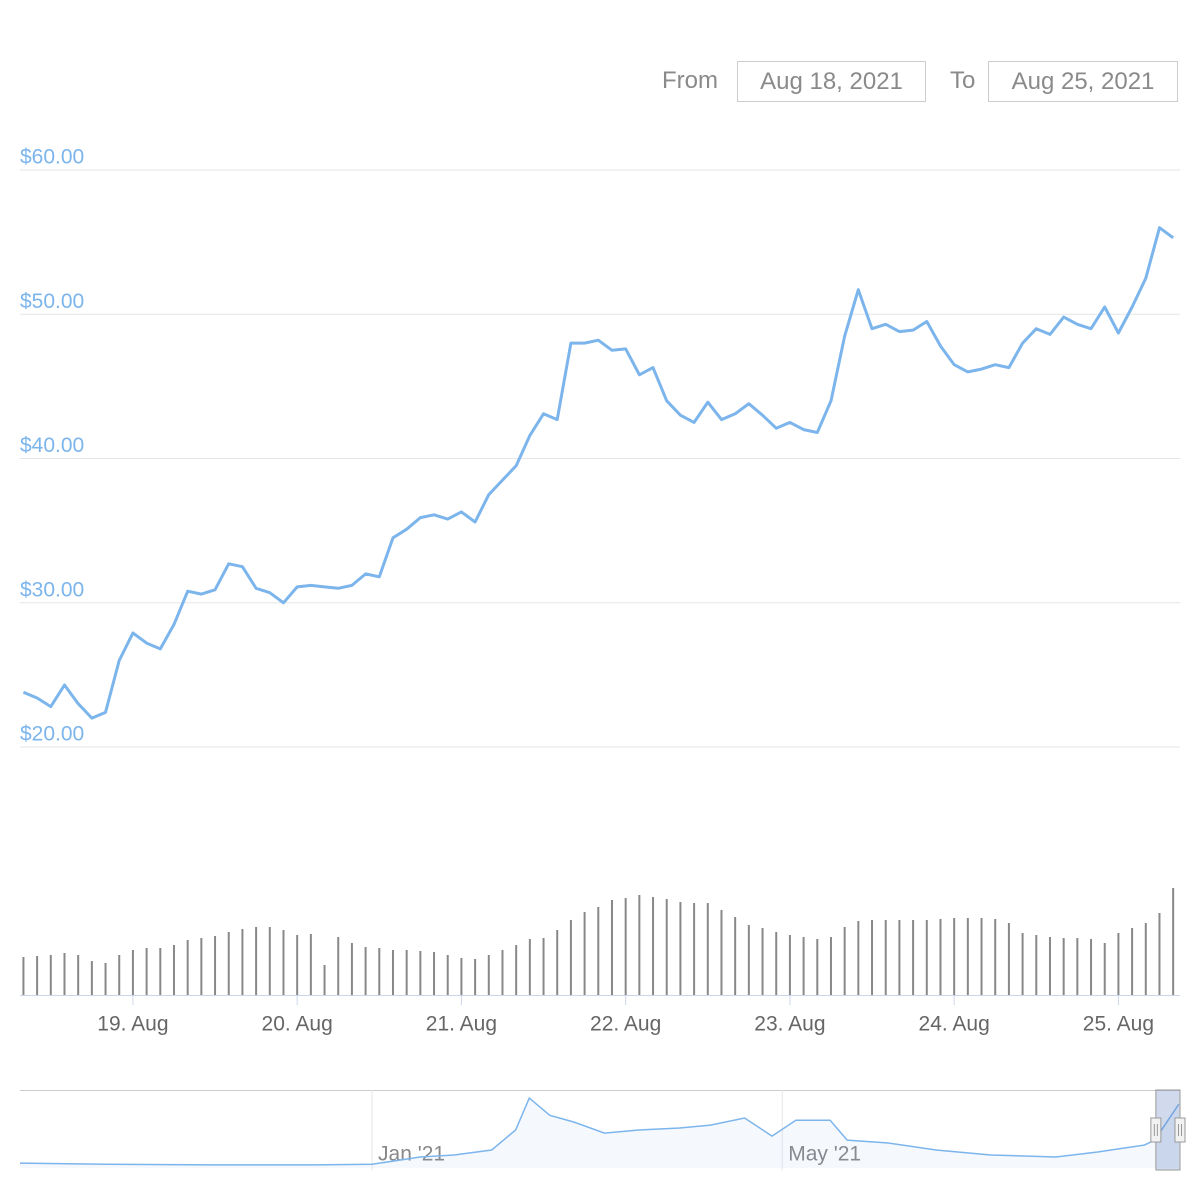  What do you see at coordinates (297, 1024) in the screenshot?
I see `x-tick-label: 20. Aug` at bounding box center [297, 1024].